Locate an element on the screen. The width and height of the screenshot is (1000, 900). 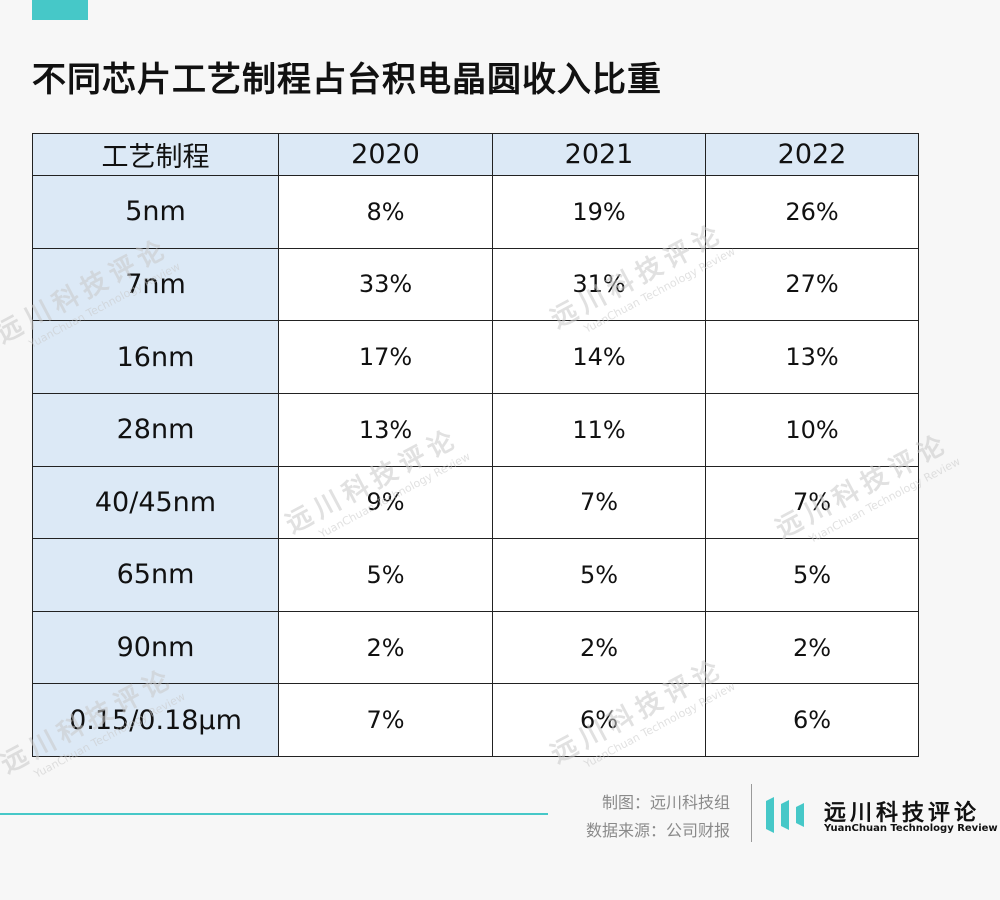
accent-bar is located at coordinates (60, 10).